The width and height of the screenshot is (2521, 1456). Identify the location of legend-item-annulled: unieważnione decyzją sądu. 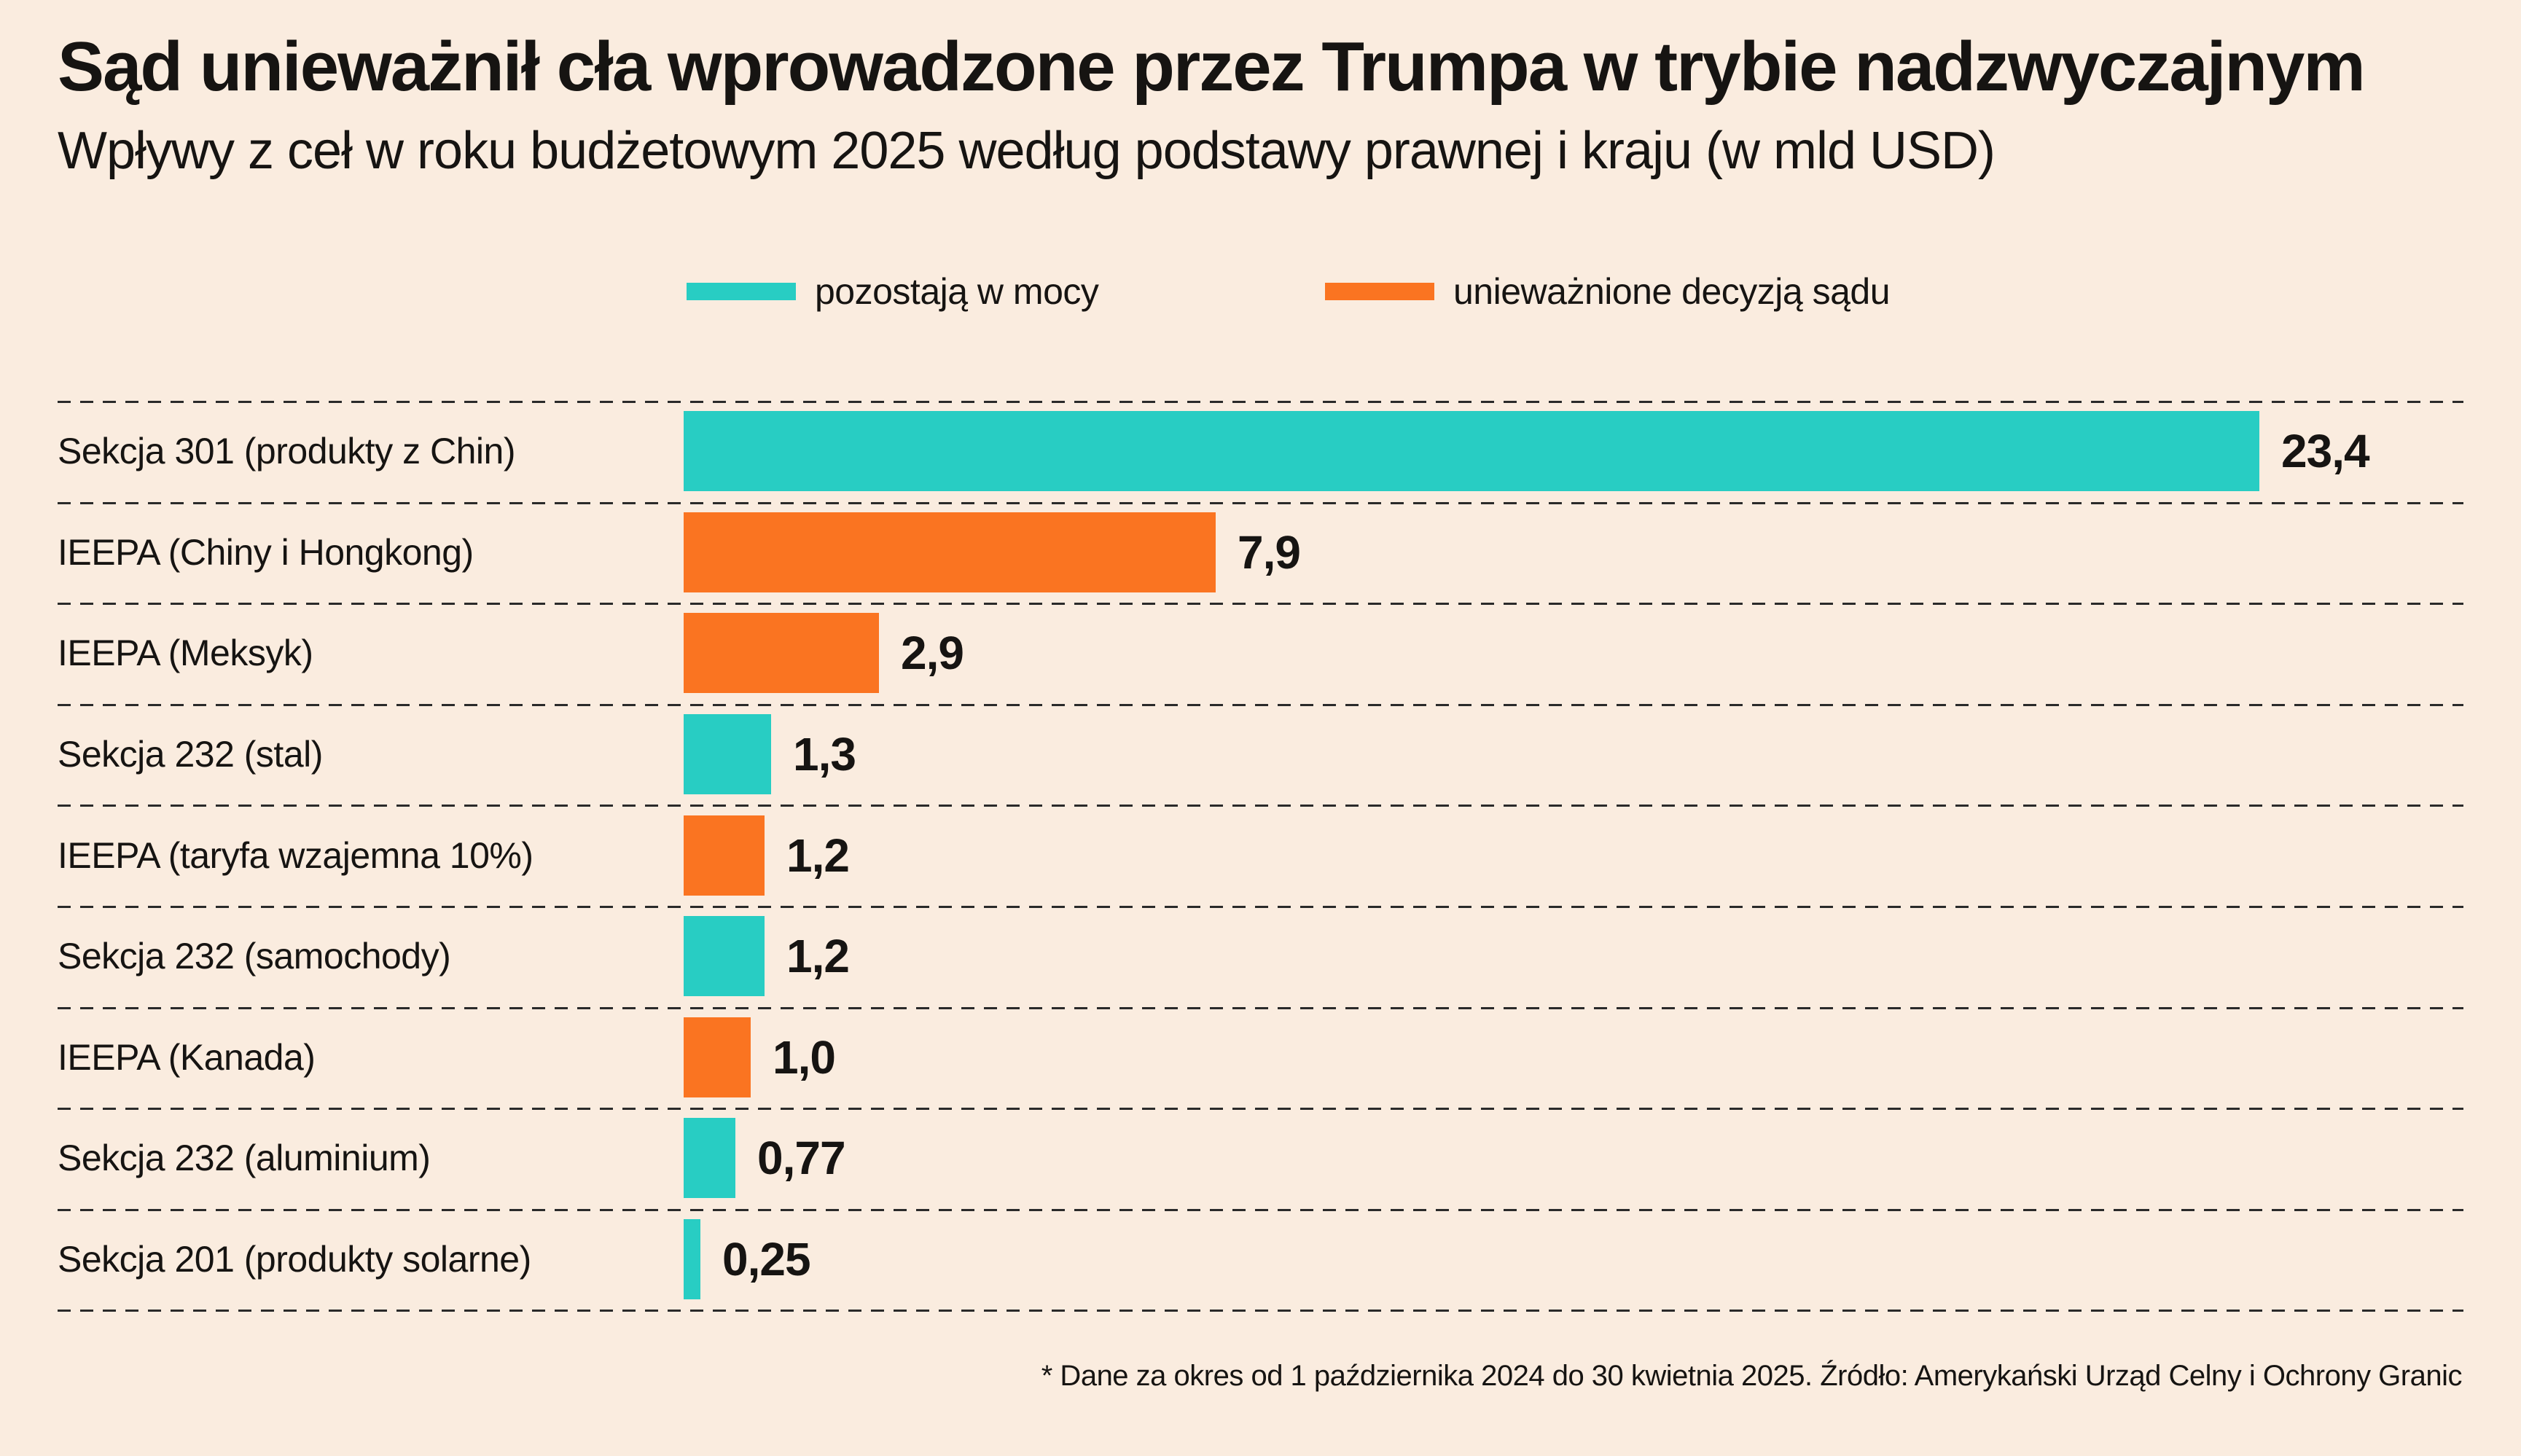
(1608, 291).